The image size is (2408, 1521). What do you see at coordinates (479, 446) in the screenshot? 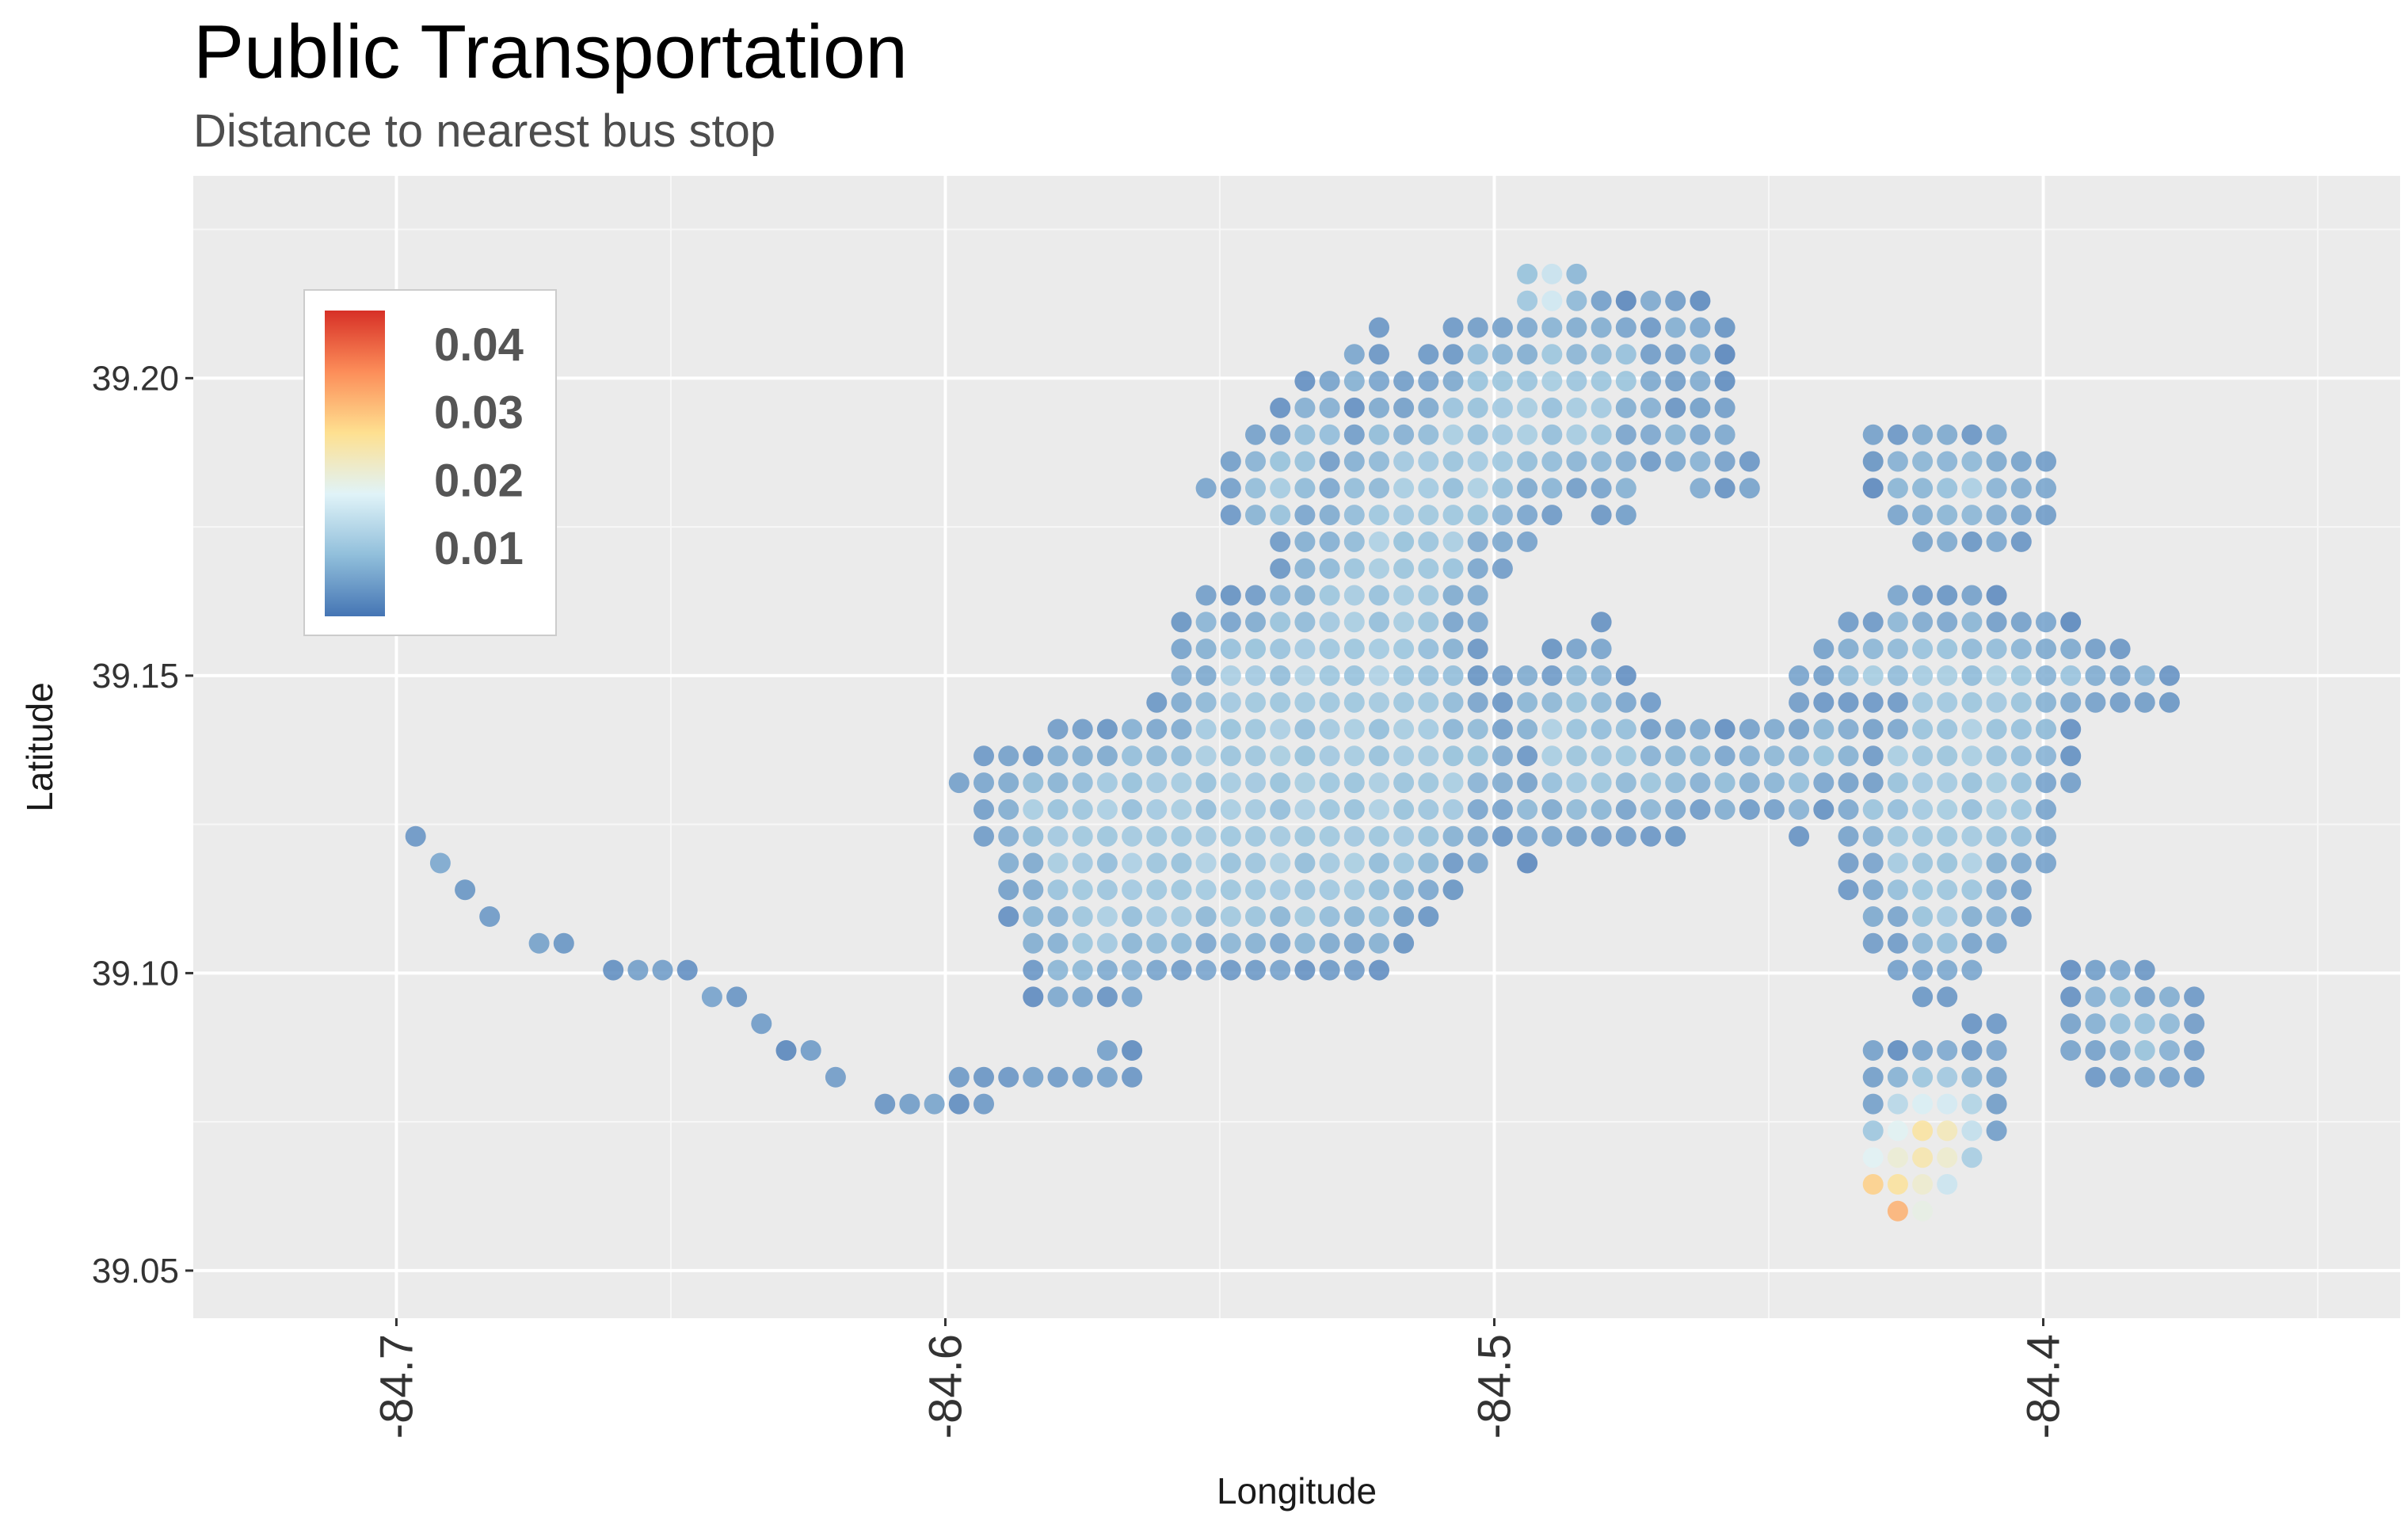
I see `legend-labels: 0.04 0.03 0.02 0.01` at bounding box center [479, 446].